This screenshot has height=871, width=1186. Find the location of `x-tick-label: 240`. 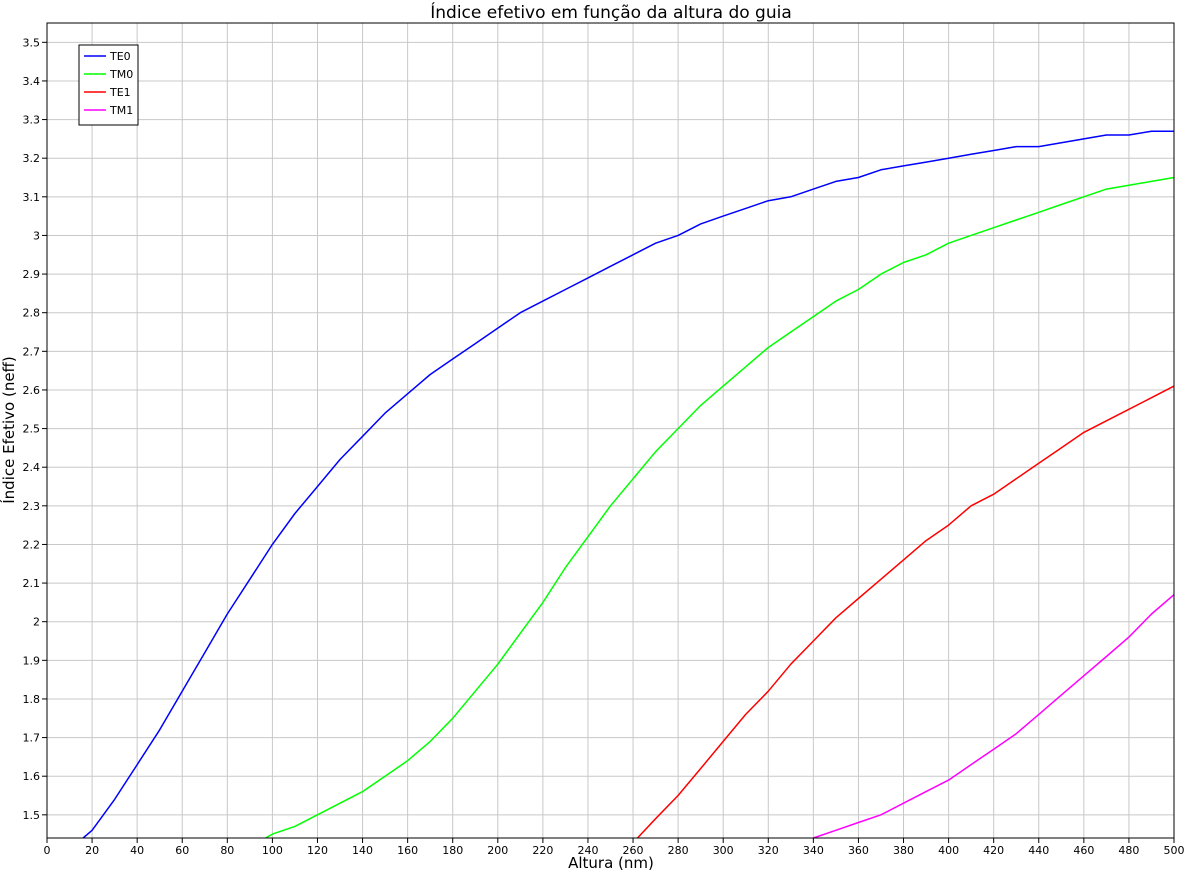

x-tick-label: 240 is located at coordinates (587, 850).